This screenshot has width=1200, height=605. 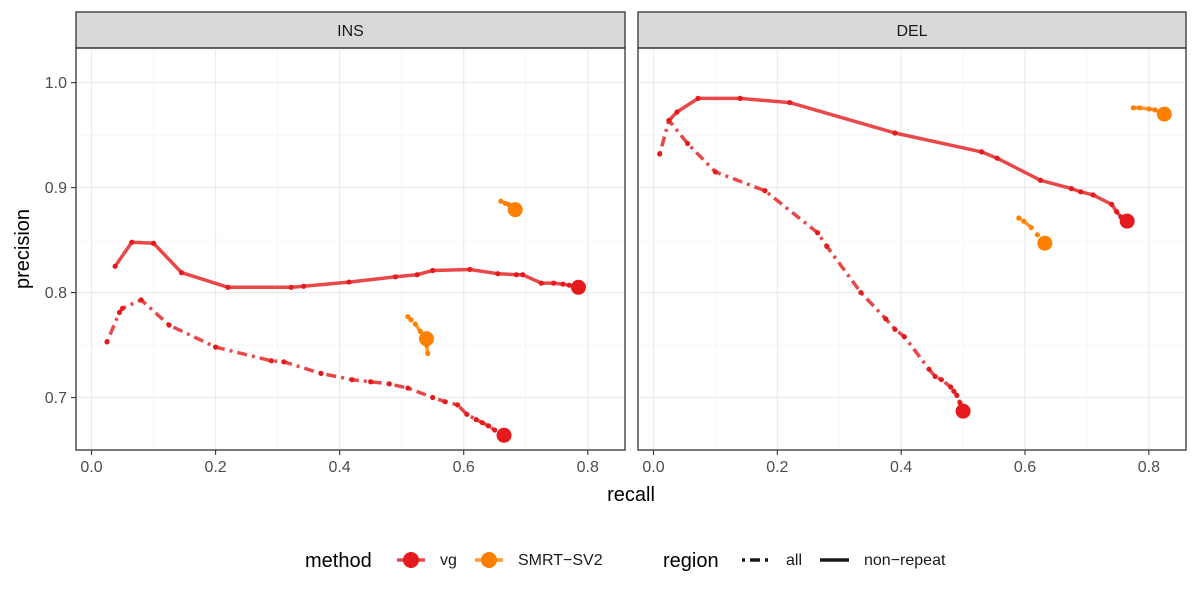 I want to click on legend-key-vg-marker, so click(x=411, y=560).